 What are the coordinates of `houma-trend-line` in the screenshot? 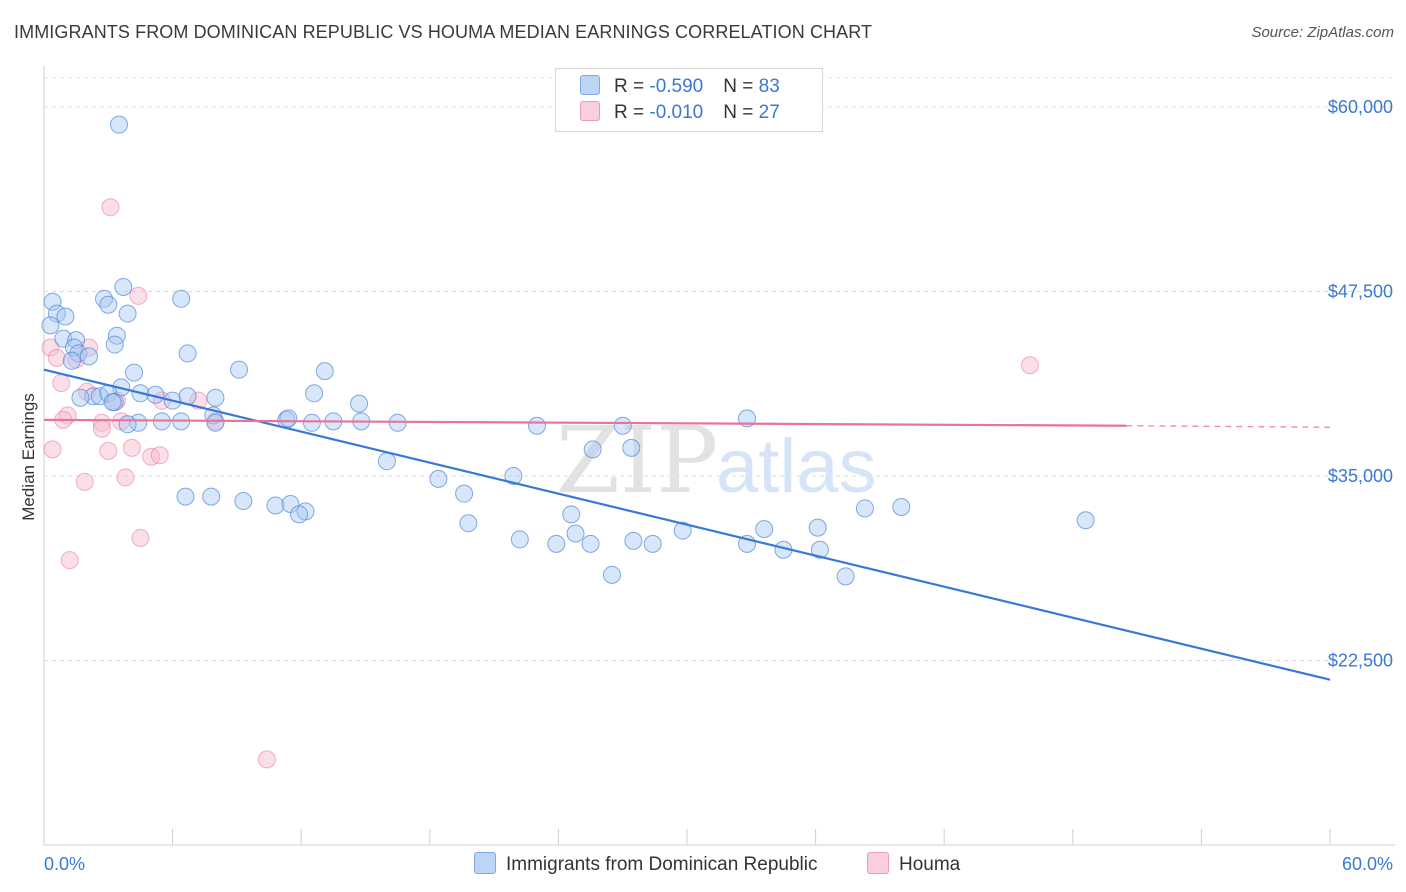 It's located at (585, 422).